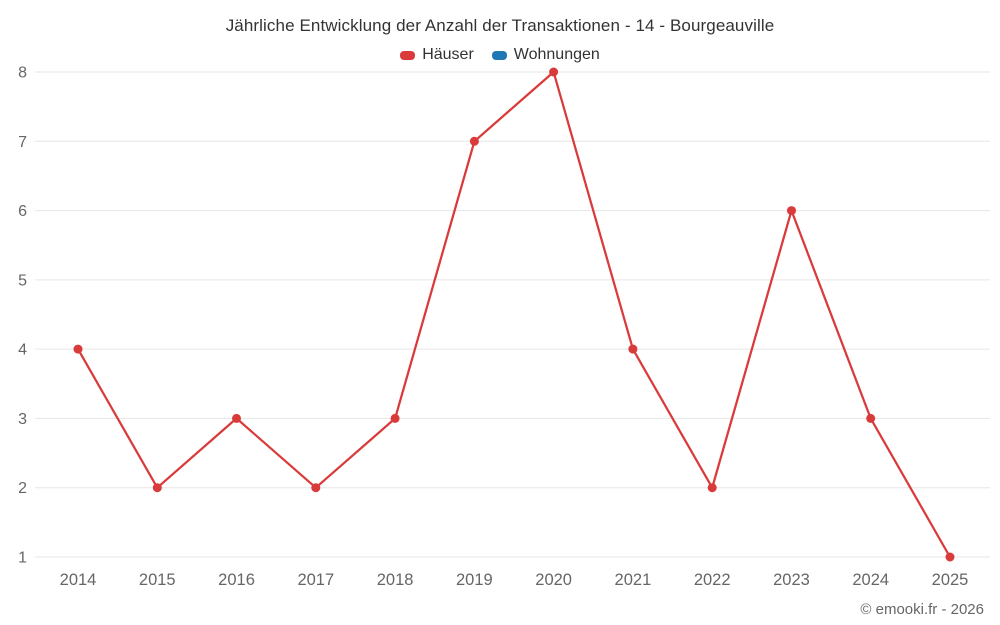 This screenshot has width=1000, height=625. What do you see at coordinates (22, 73) in the screenshot?
I see `y-axis-tick-label: 8` at bounding box center [22, 73].